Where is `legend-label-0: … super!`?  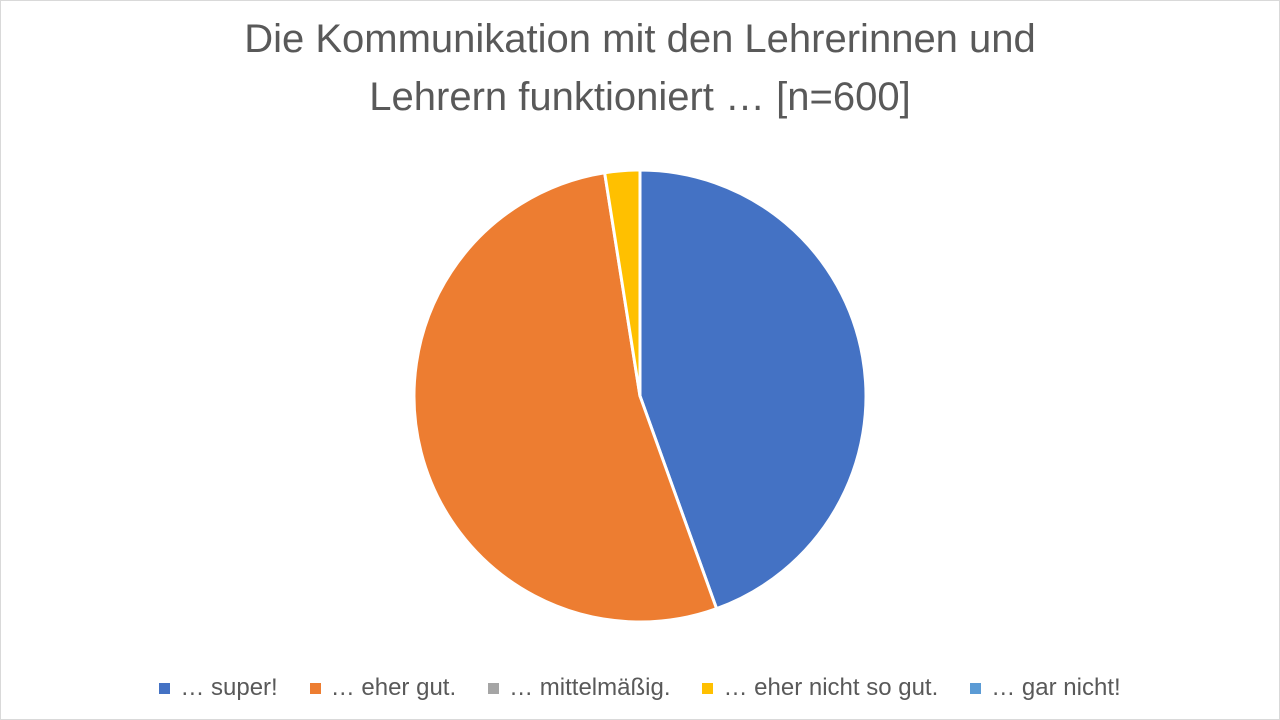 legend-label-0: … super! is located at coordinates (229, 687).